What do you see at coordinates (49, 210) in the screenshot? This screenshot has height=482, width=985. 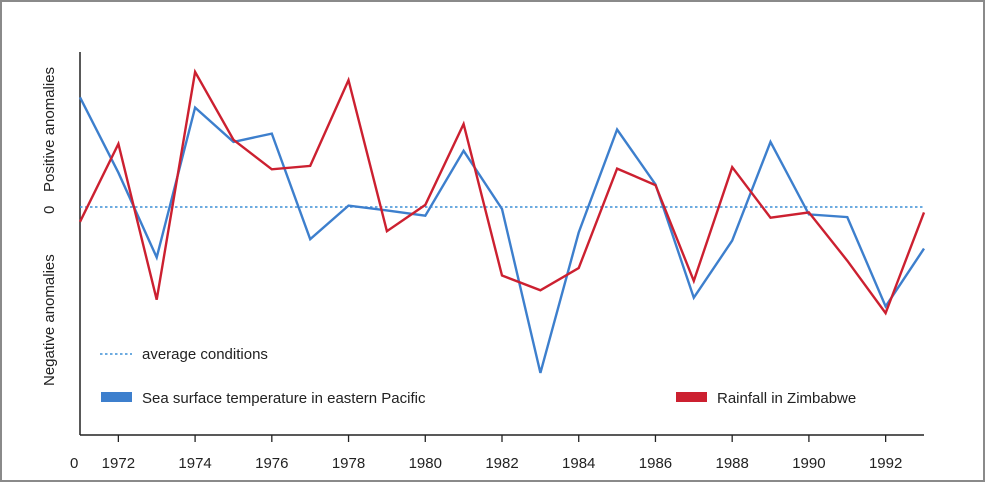 I see `y-label-zero: 0` at bounding box center [49, 210].